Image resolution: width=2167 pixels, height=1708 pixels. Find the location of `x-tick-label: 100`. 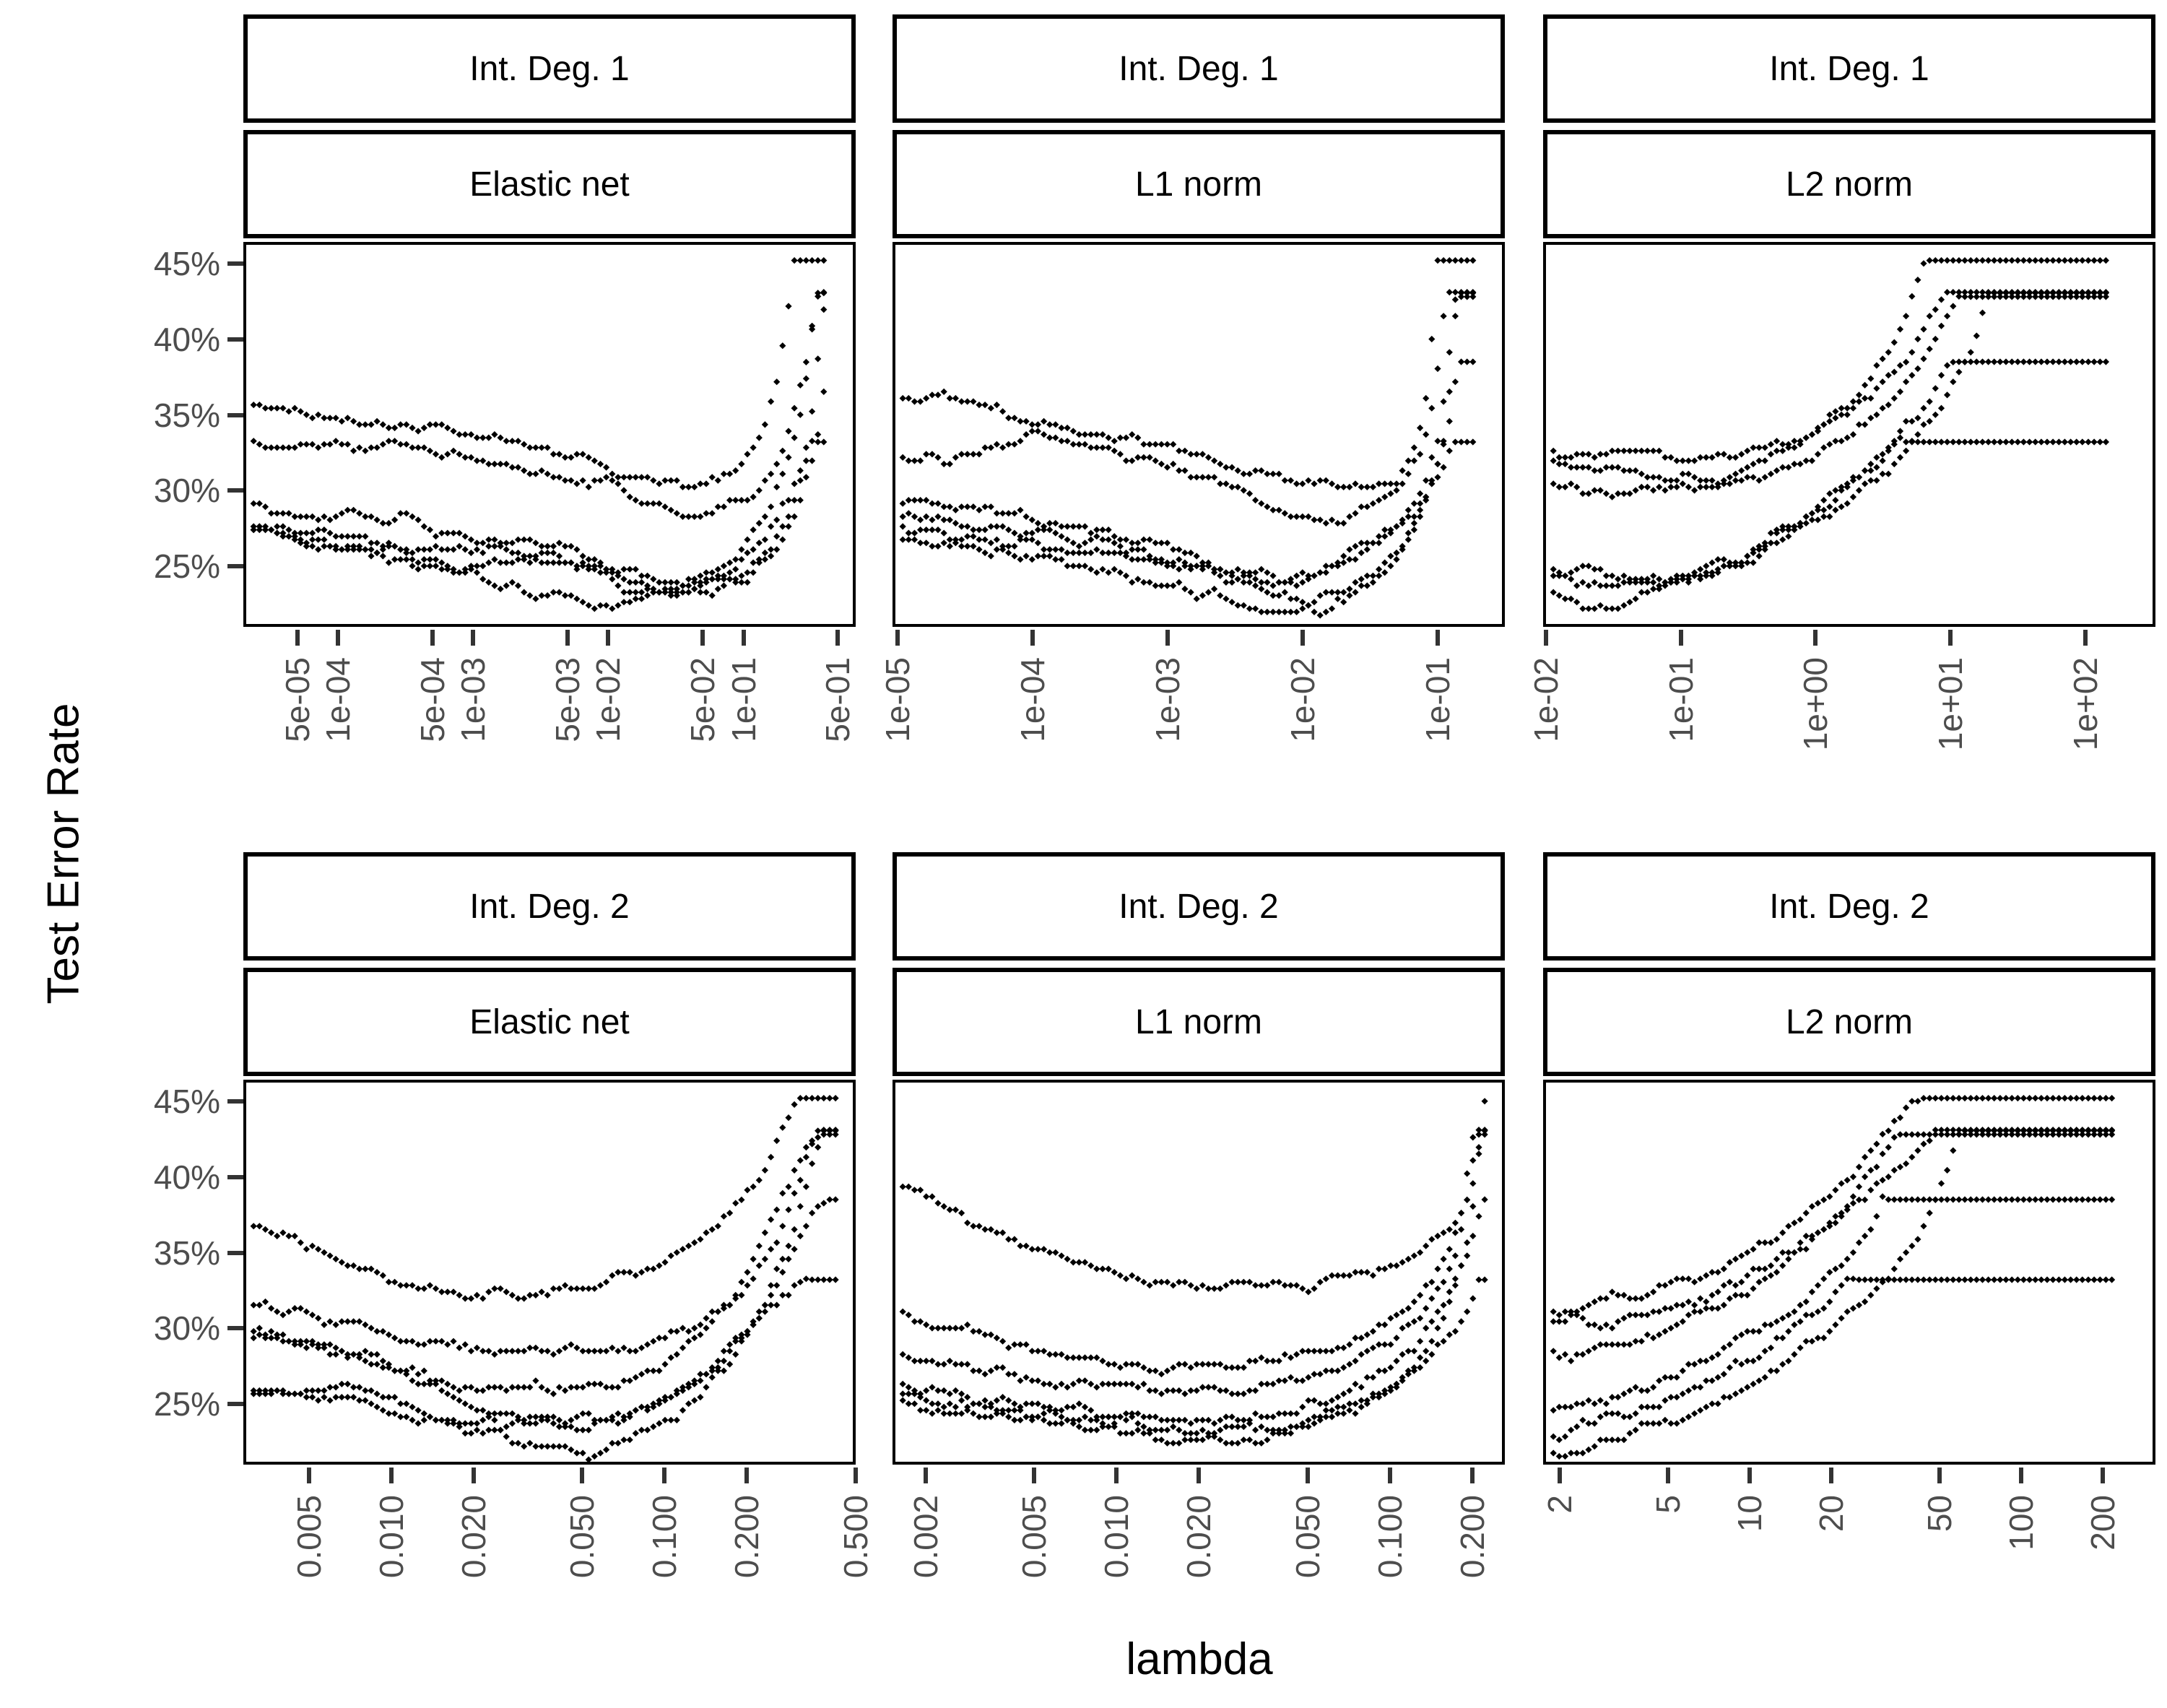

x-tick-label: 100 is located at coordinates (2021, 1523).